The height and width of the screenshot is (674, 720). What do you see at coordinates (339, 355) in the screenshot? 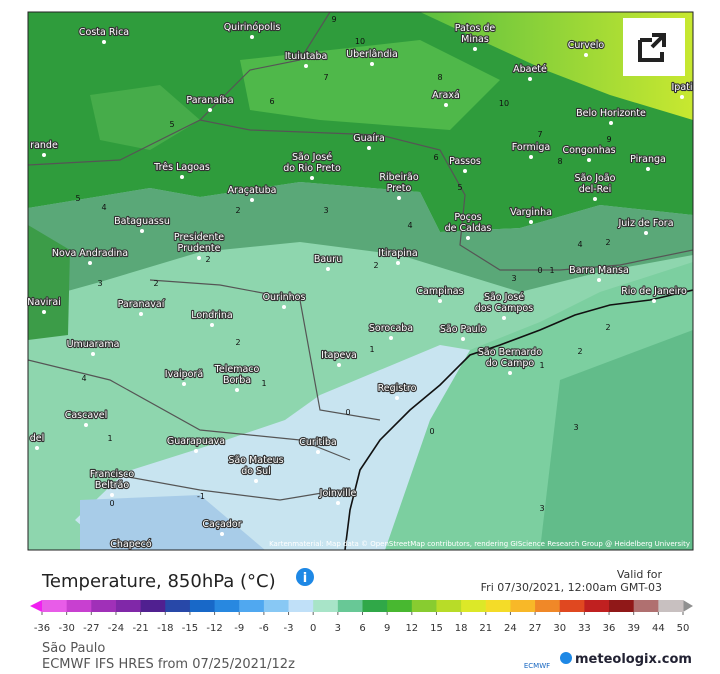
I see `city-label: Itapeva` at bounding box center [339, 355].